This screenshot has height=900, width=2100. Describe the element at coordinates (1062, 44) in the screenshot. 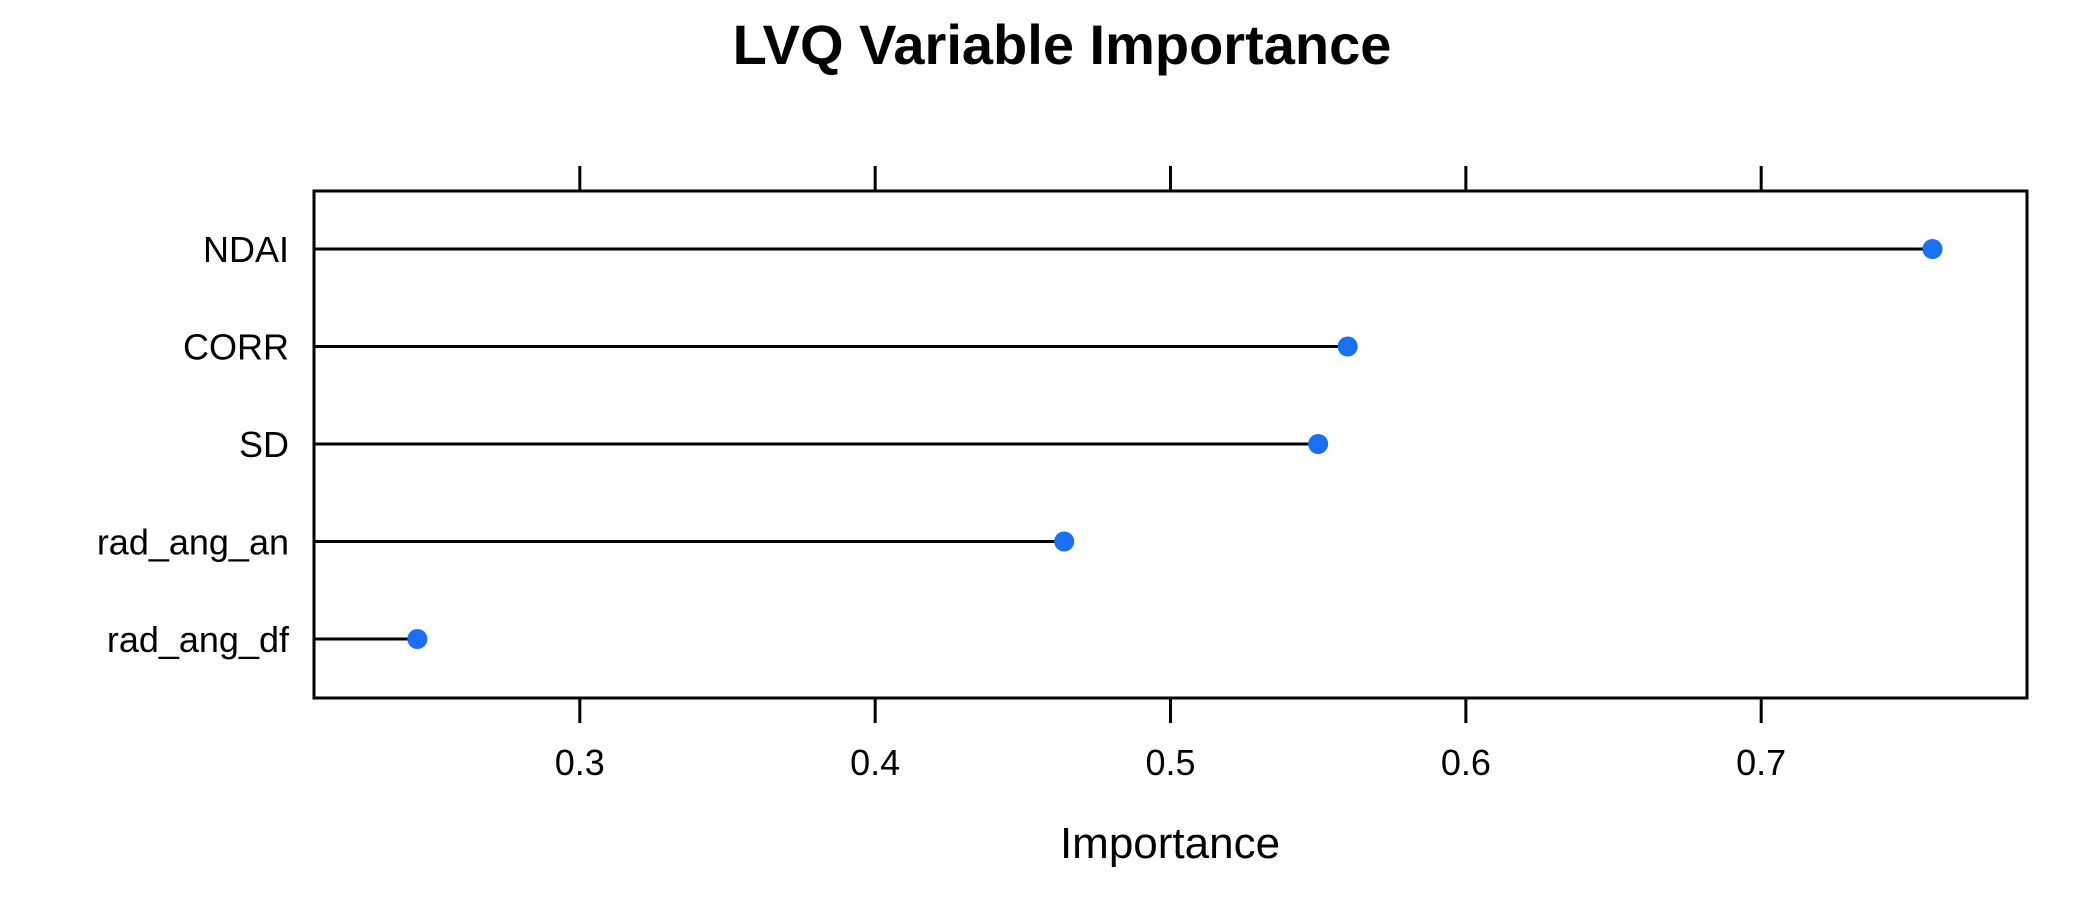

I see `chart-title: LVQ Variable Importance` at that location.